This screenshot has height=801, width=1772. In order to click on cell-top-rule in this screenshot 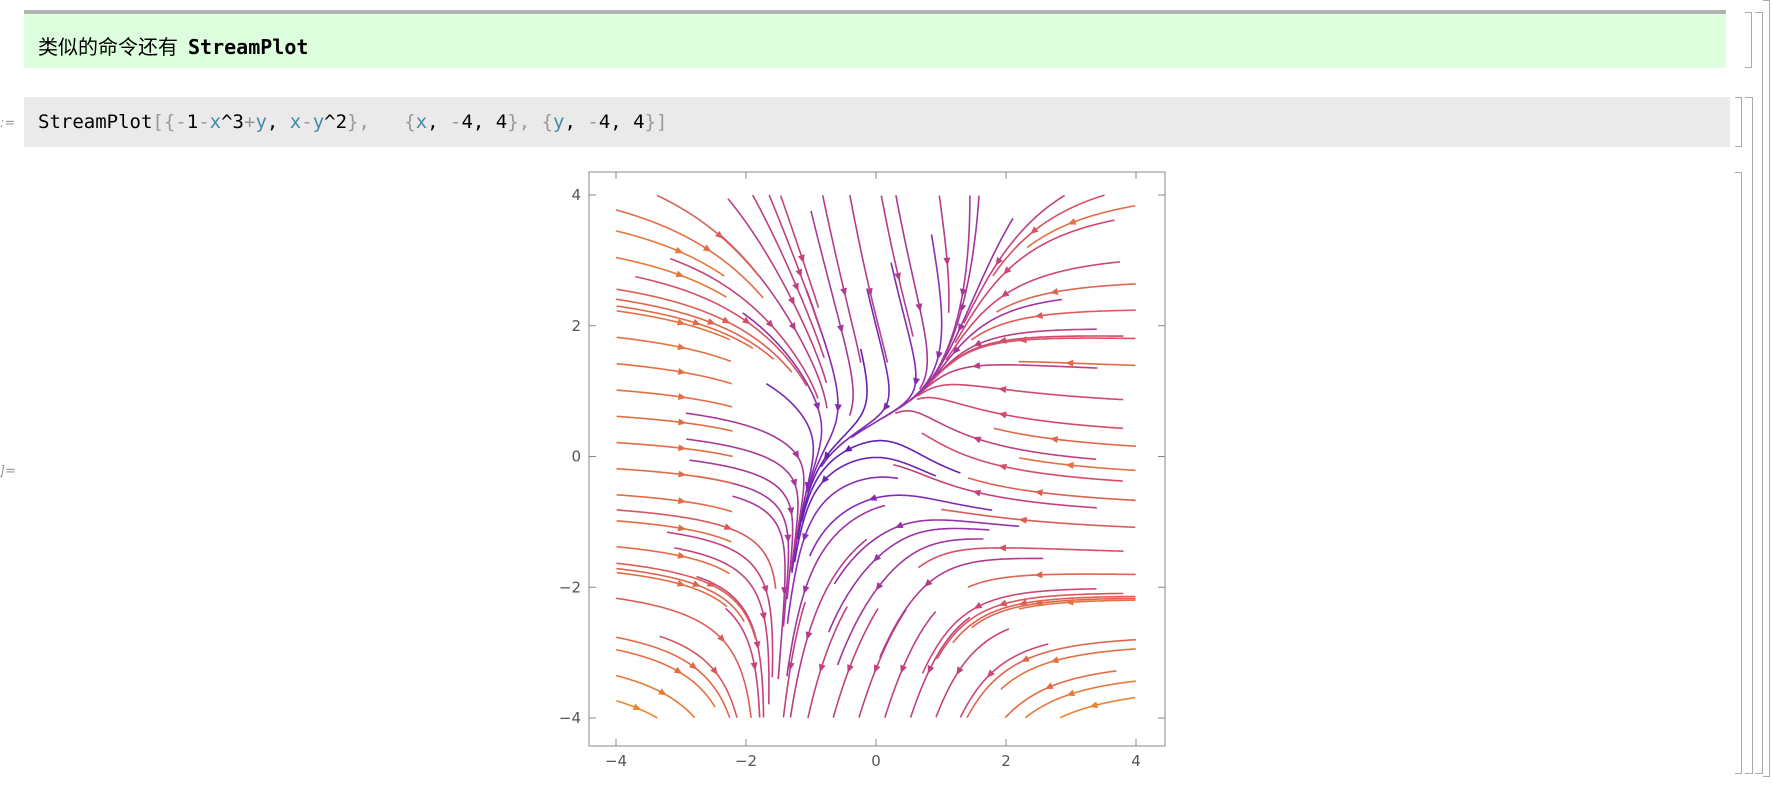, I will do `click(875, 12)`.